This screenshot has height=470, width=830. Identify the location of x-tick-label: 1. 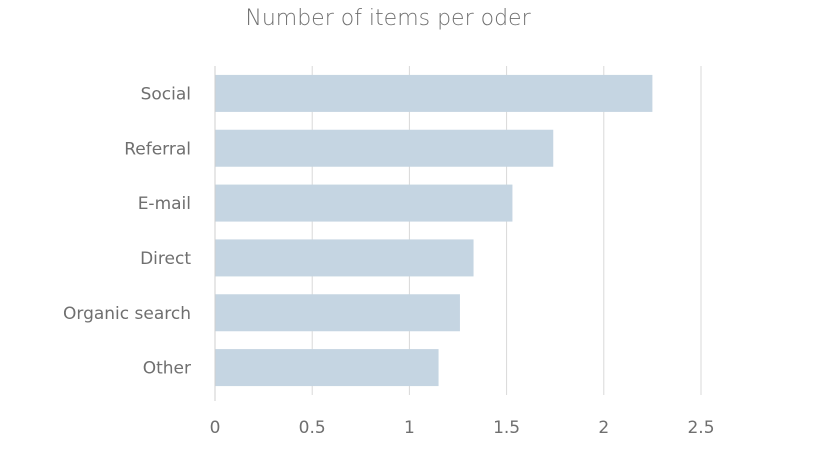
(409, 428).